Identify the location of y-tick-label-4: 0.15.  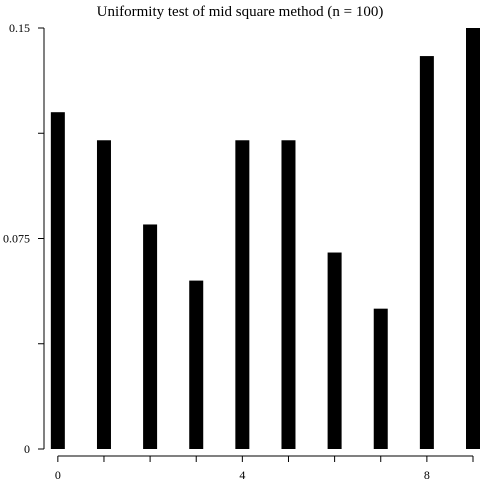
(19, 28).